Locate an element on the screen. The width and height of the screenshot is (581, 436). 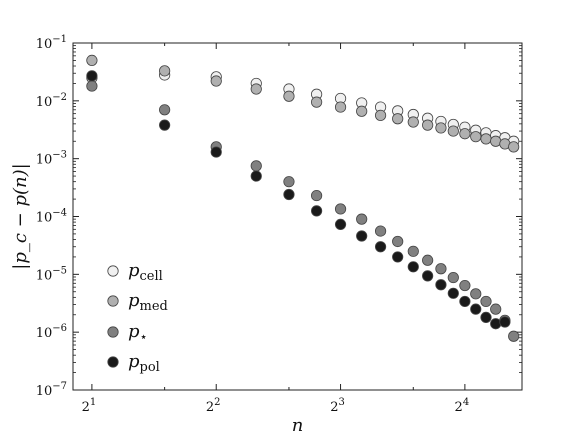
legend-label: ppol is located at coordinates (144, 363).